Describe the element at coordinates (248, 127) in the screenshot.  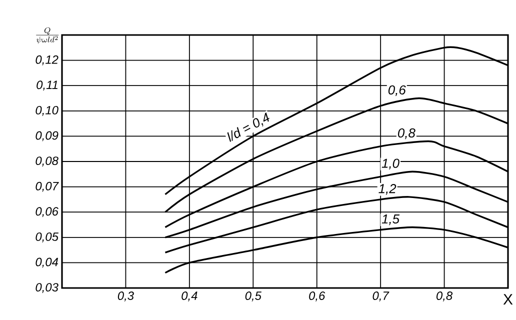
I see `text: l/d = 0,4` at that location.